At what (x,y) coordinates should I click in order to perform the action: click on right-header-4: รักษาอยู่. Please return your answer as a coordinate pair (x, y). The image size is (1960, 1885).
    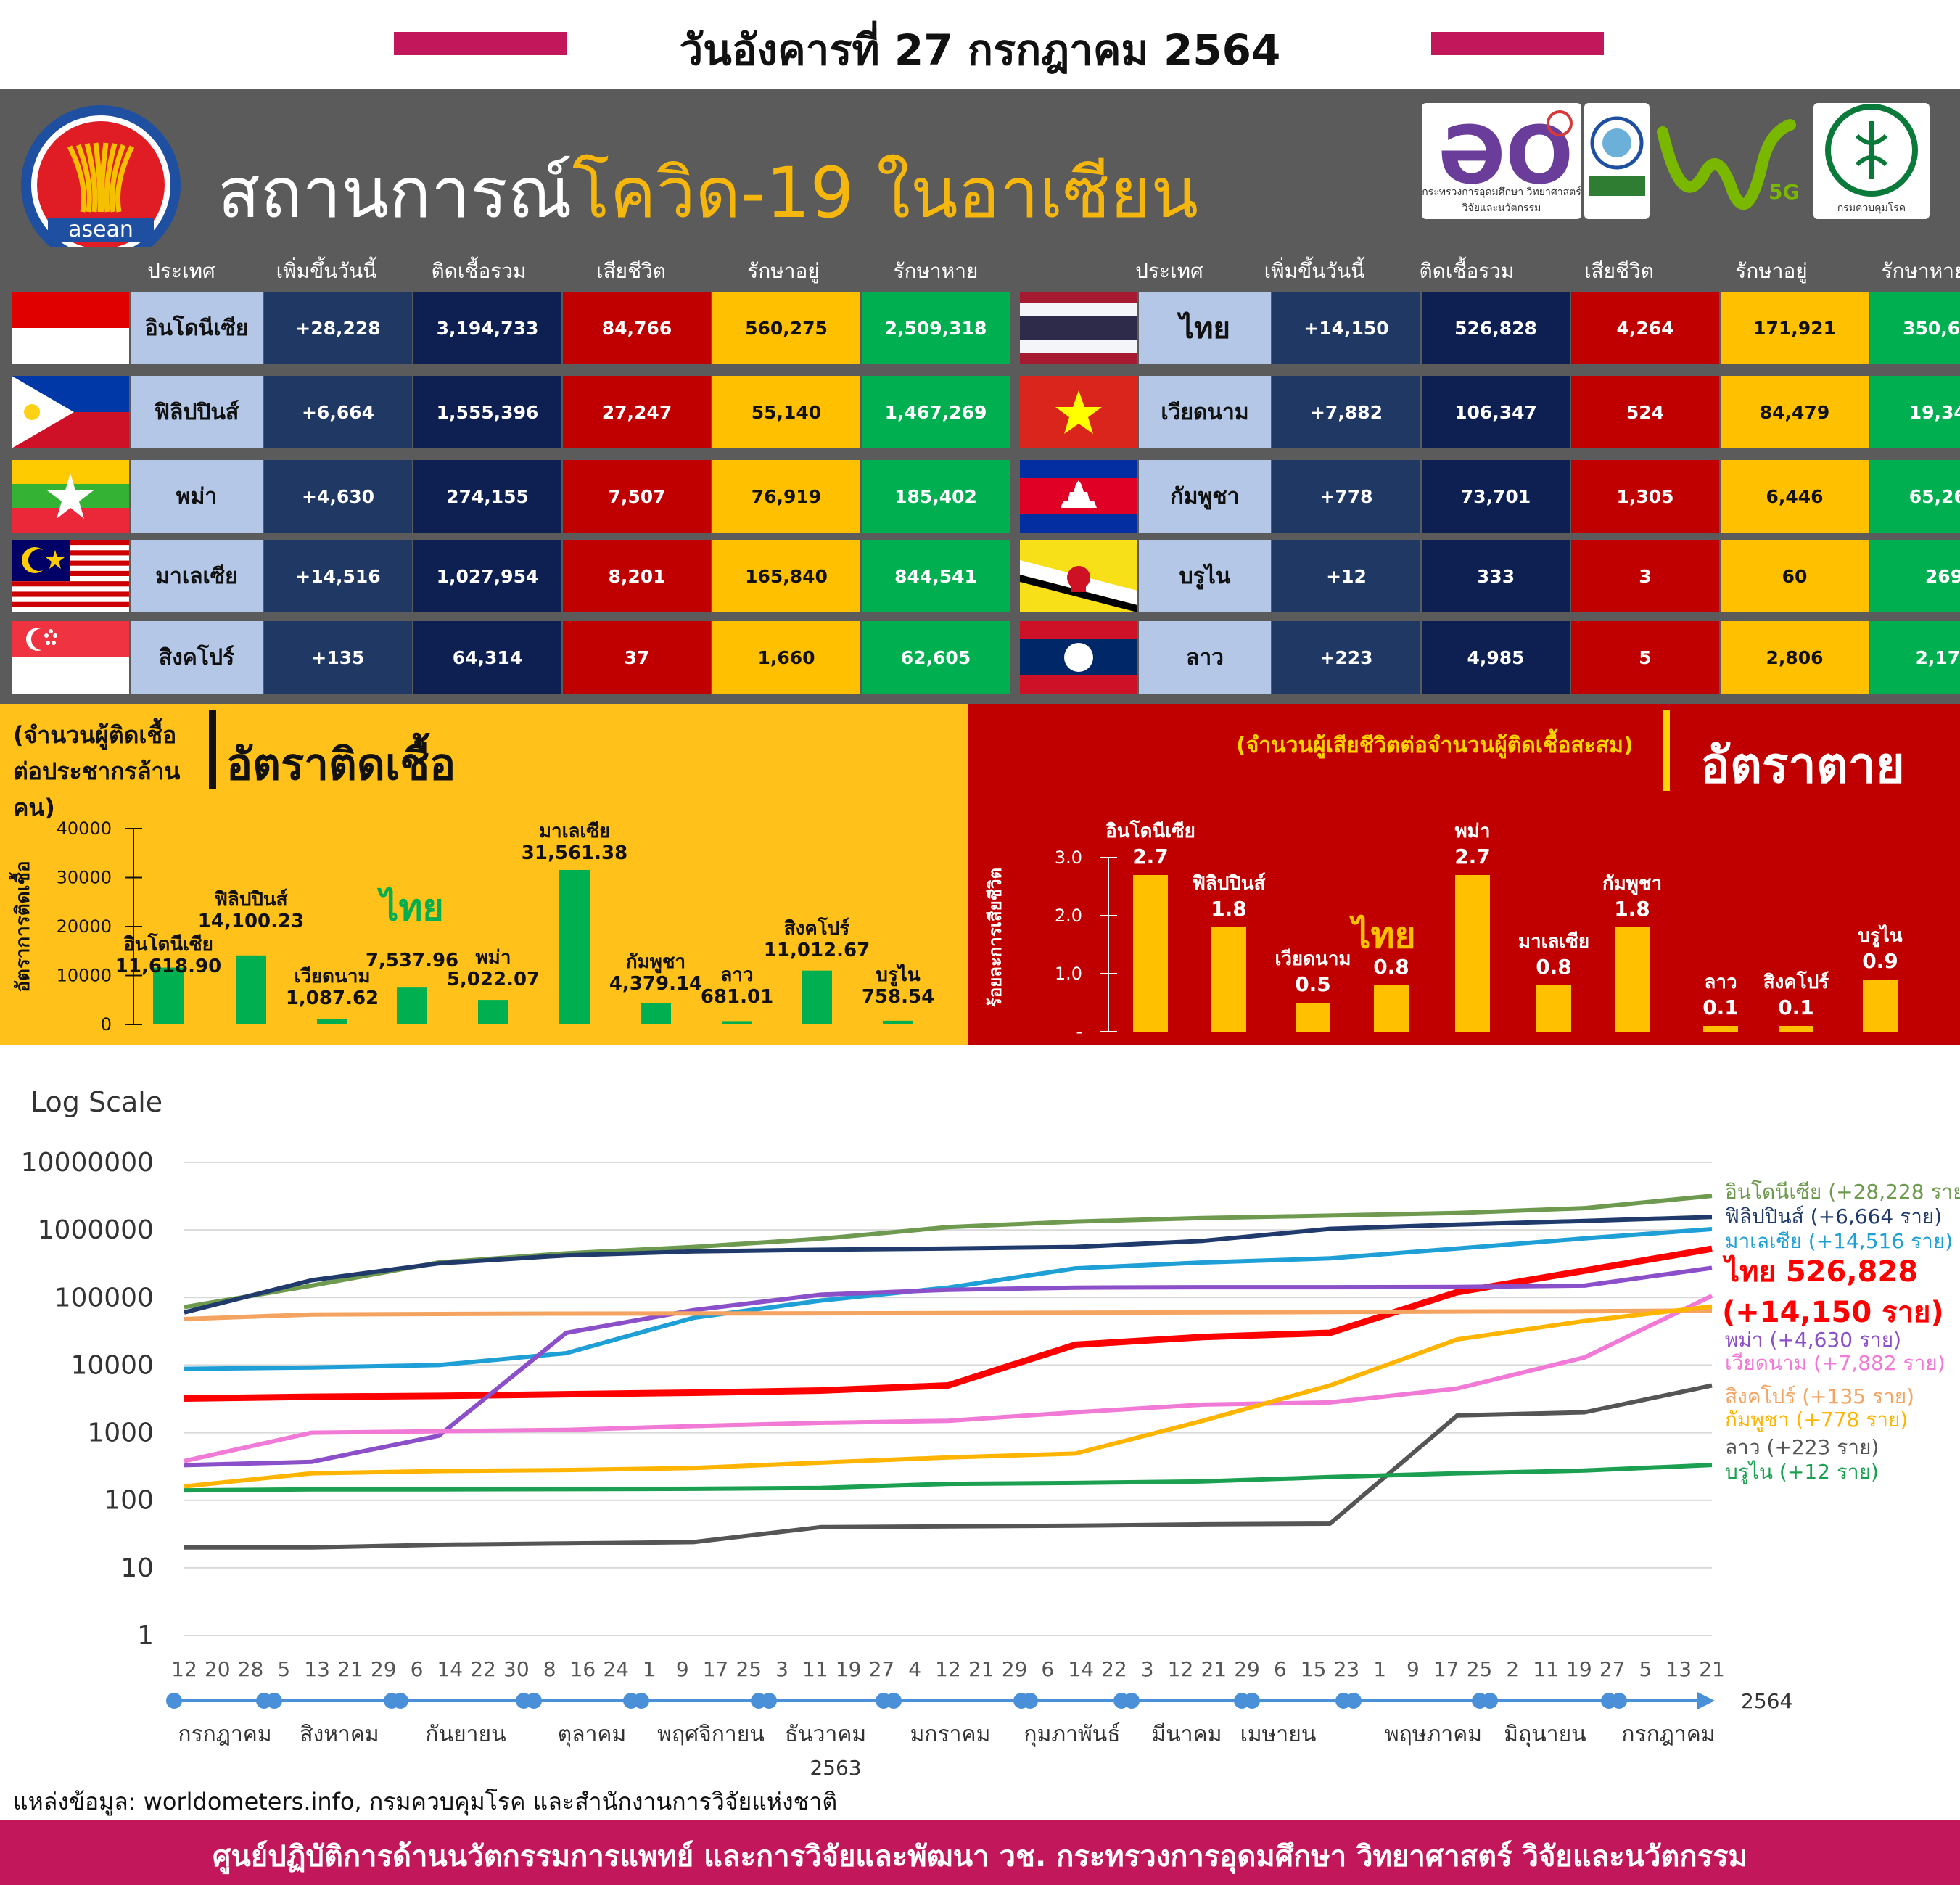
    Looking at the image, I should click on (1771, 271).